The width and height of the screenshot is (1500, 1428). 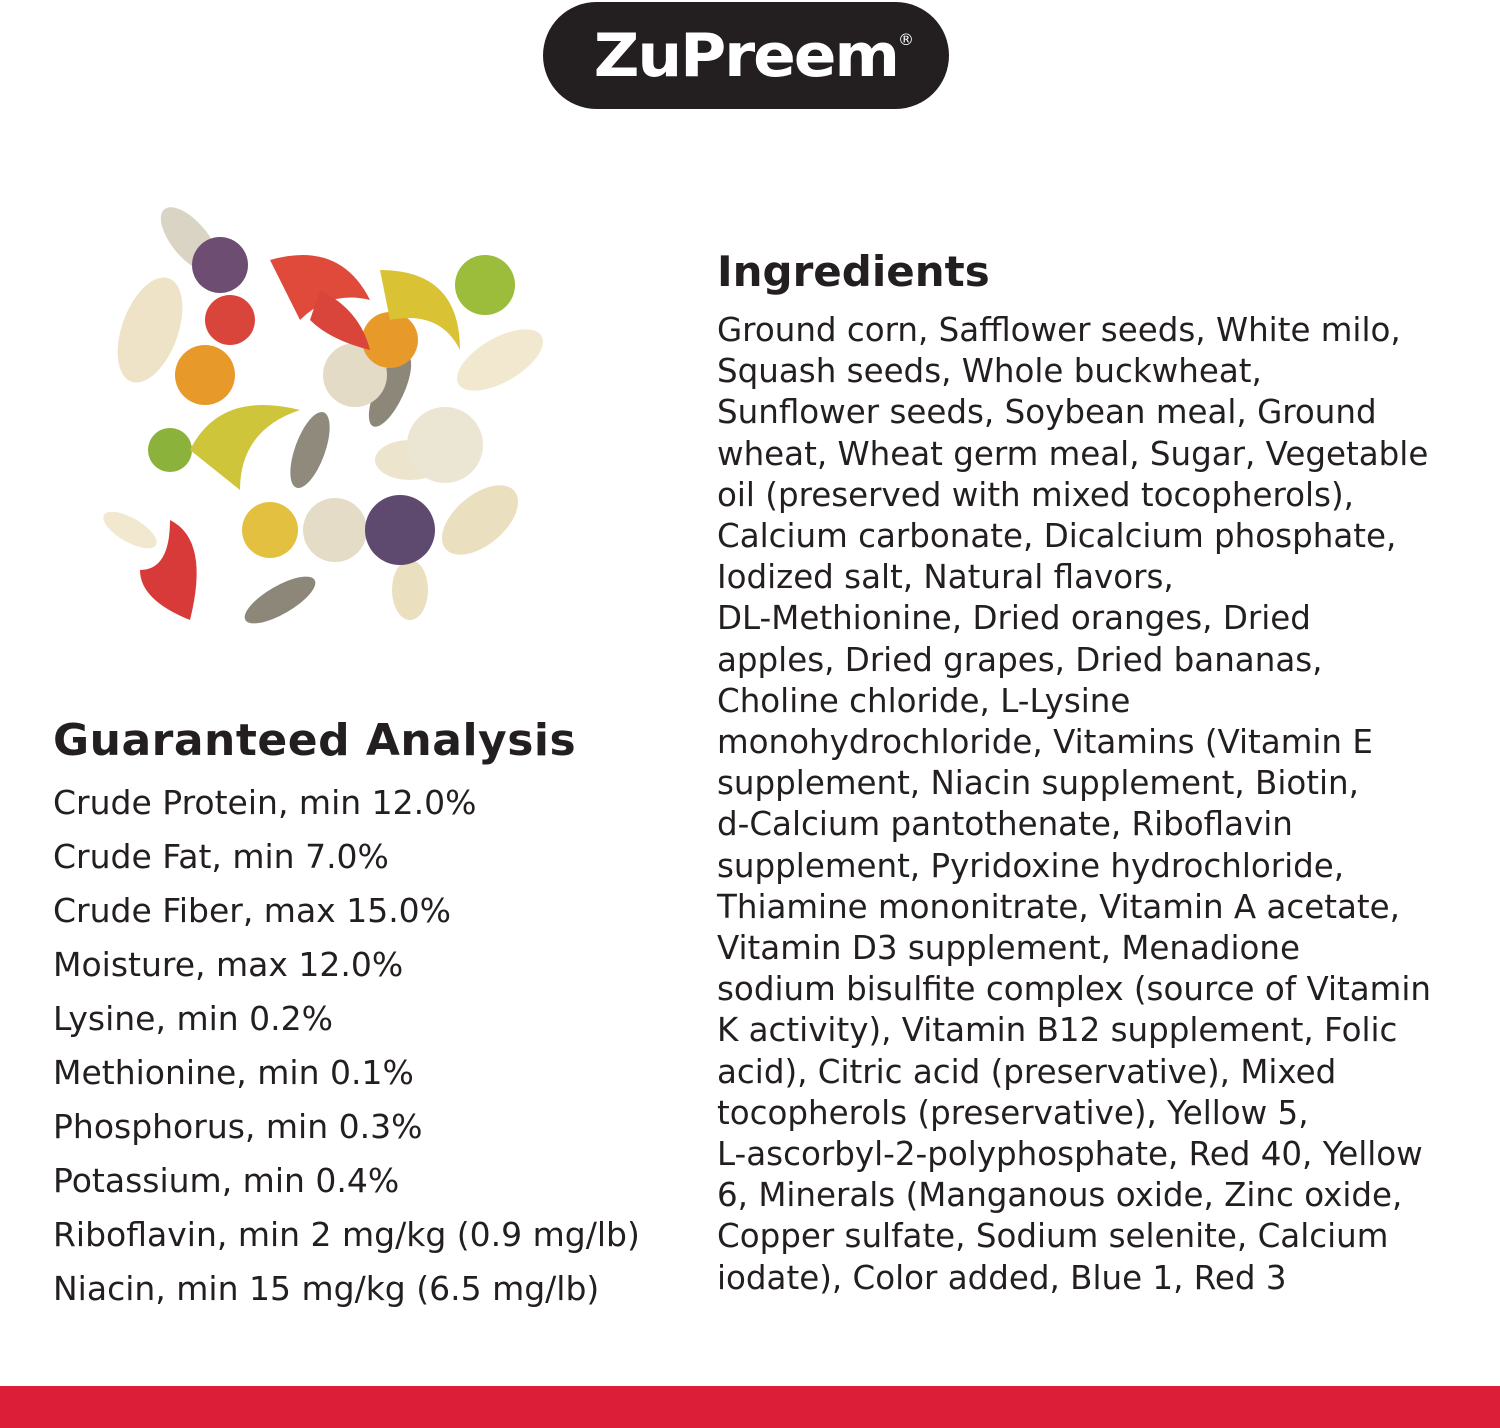 What do you see at coordinates (1057, 536) in the screenshot?
I see `ingredients-line: Calcium carbonate, Dicalcium phosphate,` at bounding box center [1057, 536].